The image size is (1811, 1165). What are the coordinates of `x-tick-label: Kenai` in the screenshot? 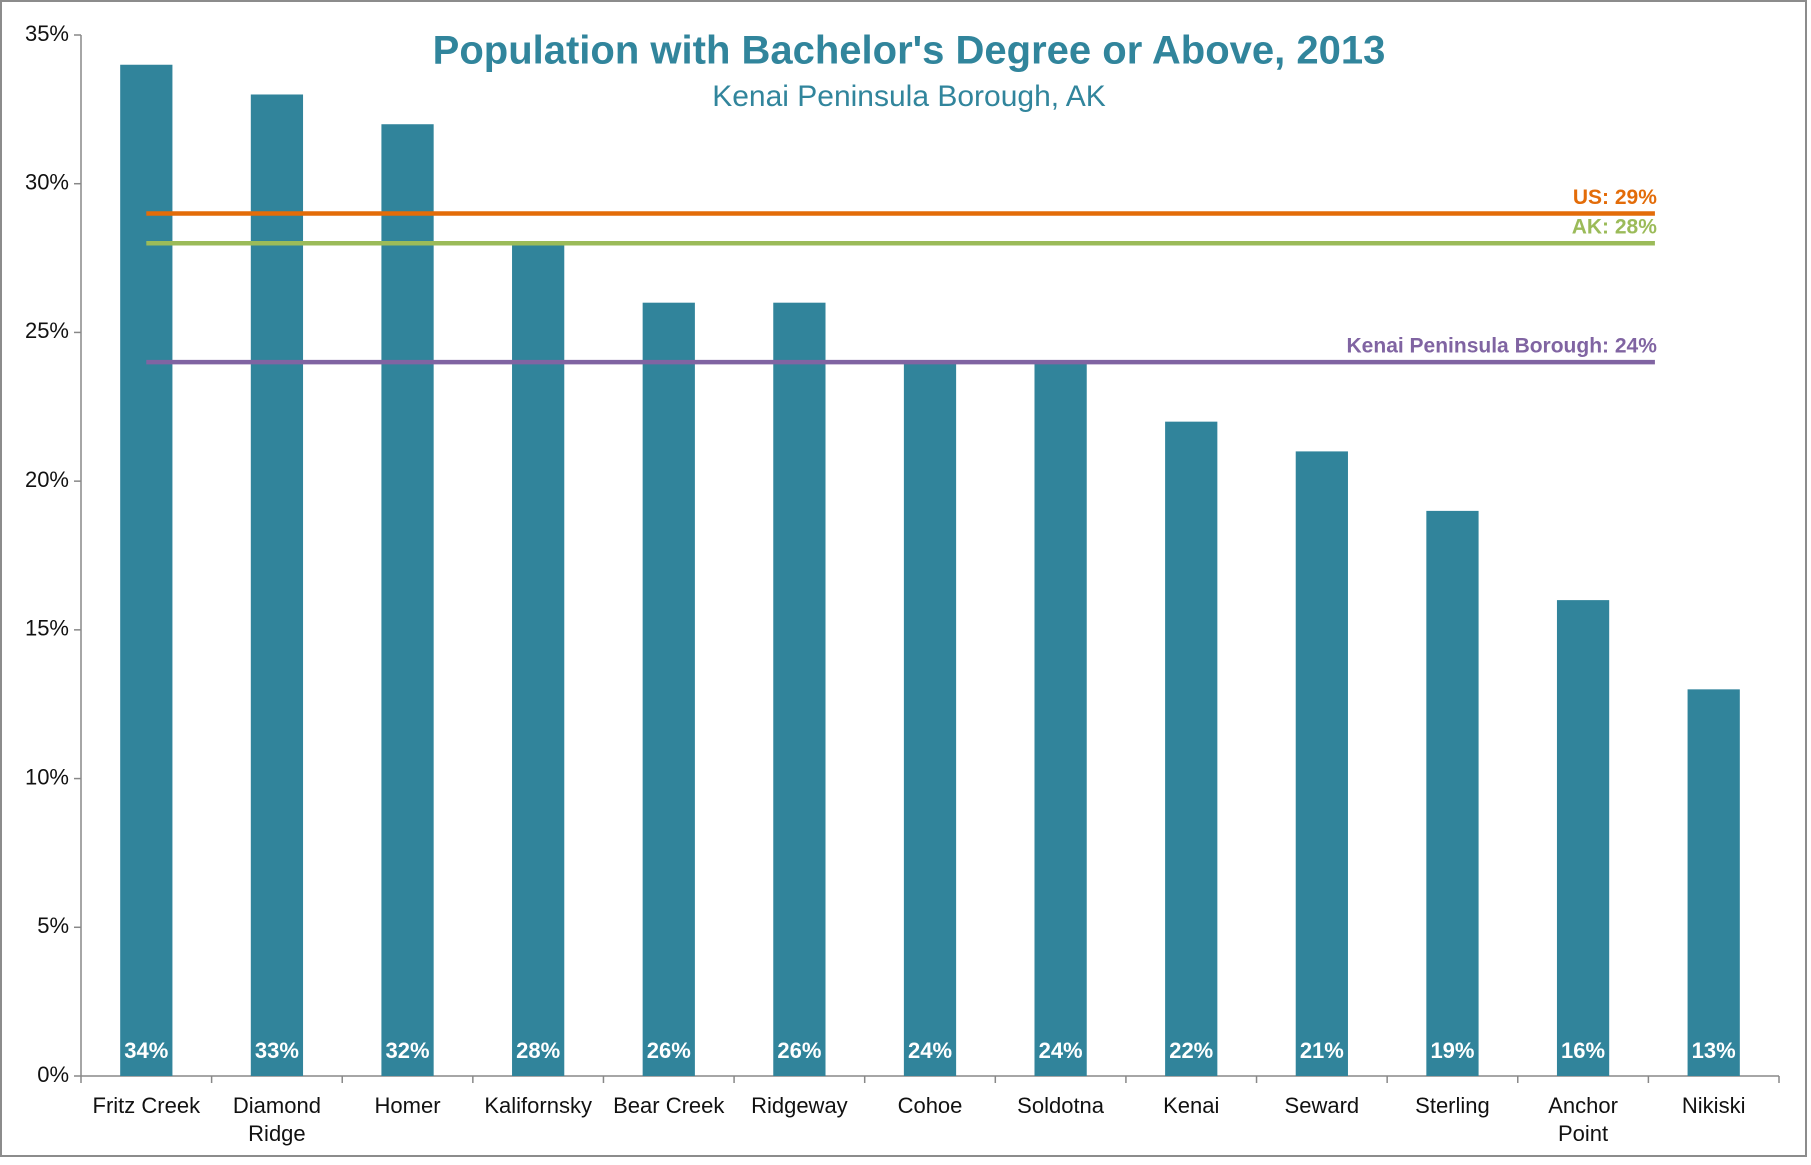 It's located at (1191, 1105).